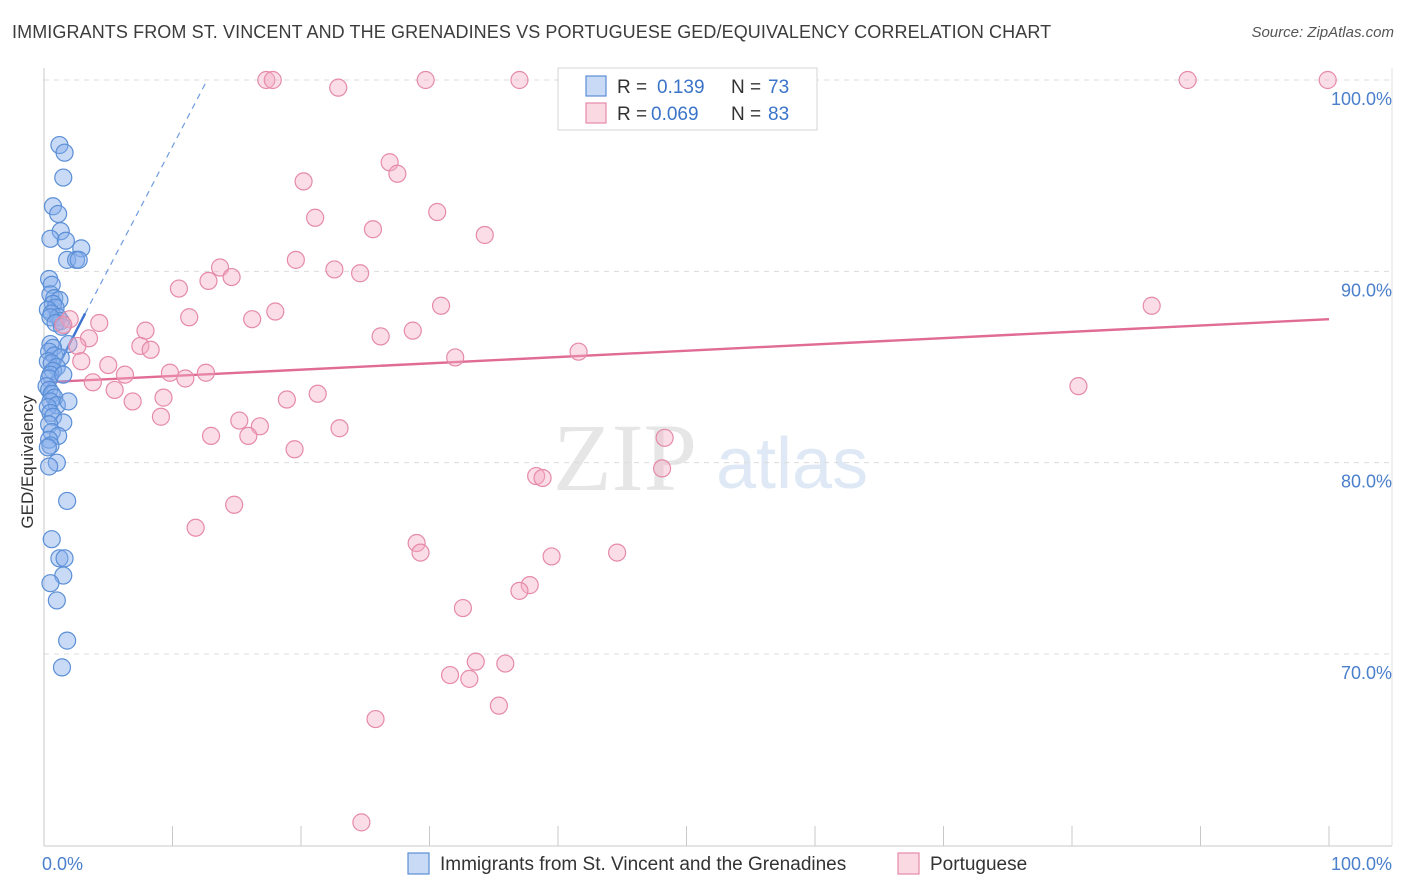 The image size is (1406, 892). Describe the element at coordinates (1361, 99) in the screenshot. I see `y-tick-label: 100.0%` at that location.